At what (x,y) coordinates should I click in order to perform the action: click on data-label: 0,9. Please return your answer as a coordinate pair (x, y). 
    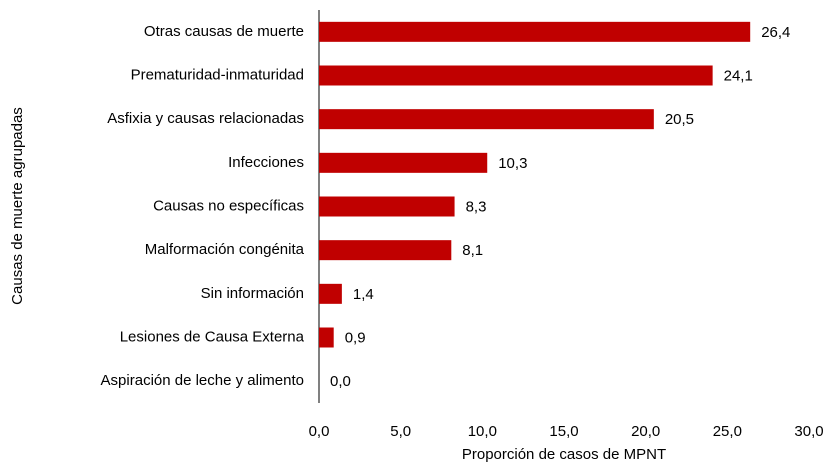
    Looking at the image, I should click on (355, 337).